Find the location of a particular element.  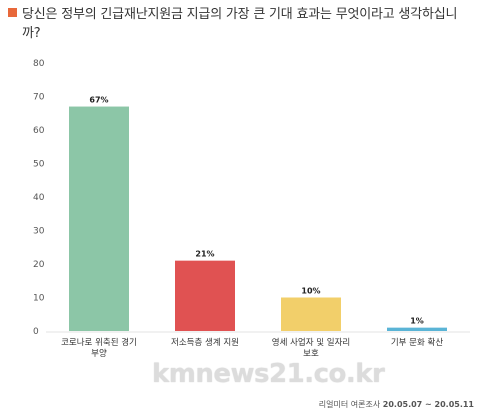

y-tick-label: 10 is located at coordinates (39, 299).